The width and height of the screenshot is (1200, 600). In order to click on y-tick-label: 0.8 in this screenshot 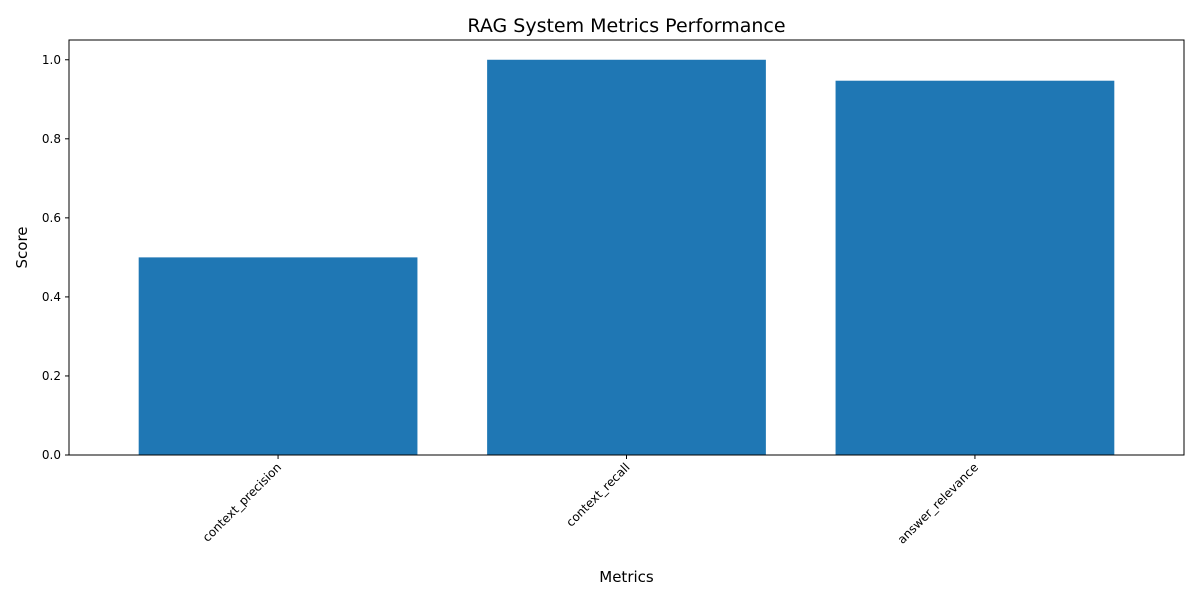, I will do `click(51, 139)`.